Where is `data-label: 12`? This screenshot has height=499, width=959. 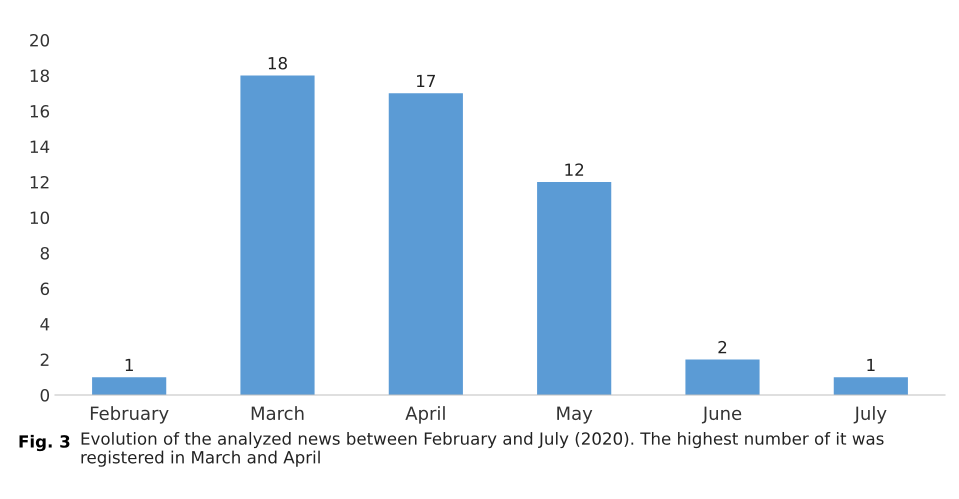
data-label: 12 is located at coordinates (574, 169).